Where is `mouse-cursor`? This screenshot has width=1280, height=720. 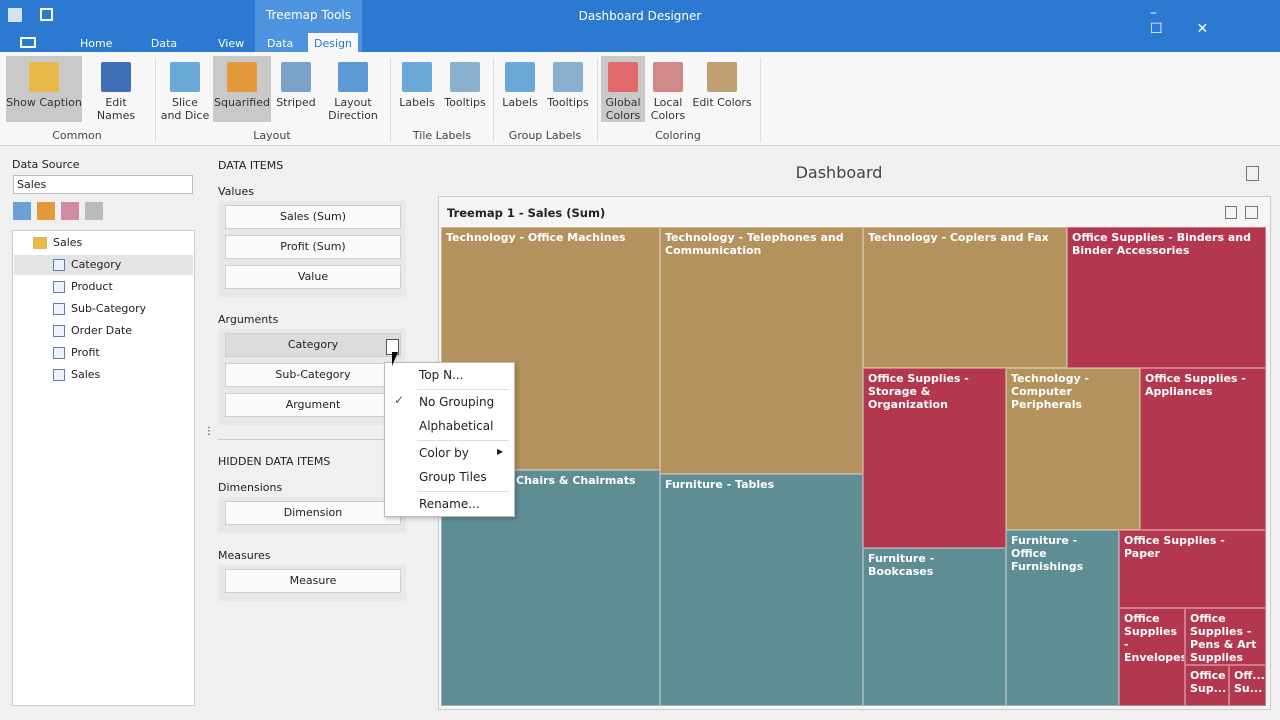 mouse-cursor is located at coordinates (395, 359).